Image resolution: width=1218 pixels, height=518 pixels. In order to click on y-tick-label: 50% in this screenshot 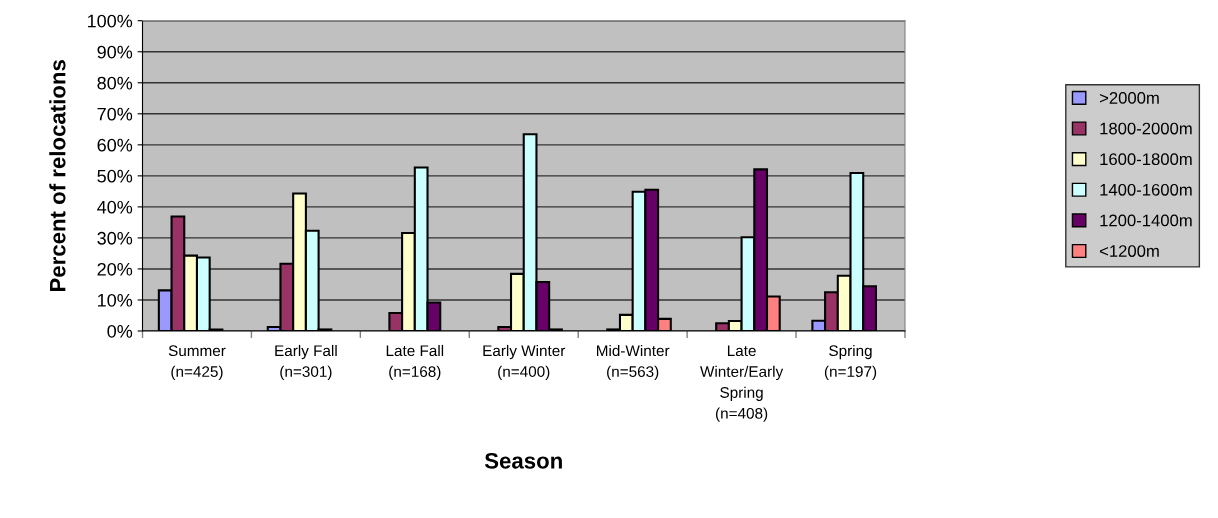, I will do `click(115, 176)`.